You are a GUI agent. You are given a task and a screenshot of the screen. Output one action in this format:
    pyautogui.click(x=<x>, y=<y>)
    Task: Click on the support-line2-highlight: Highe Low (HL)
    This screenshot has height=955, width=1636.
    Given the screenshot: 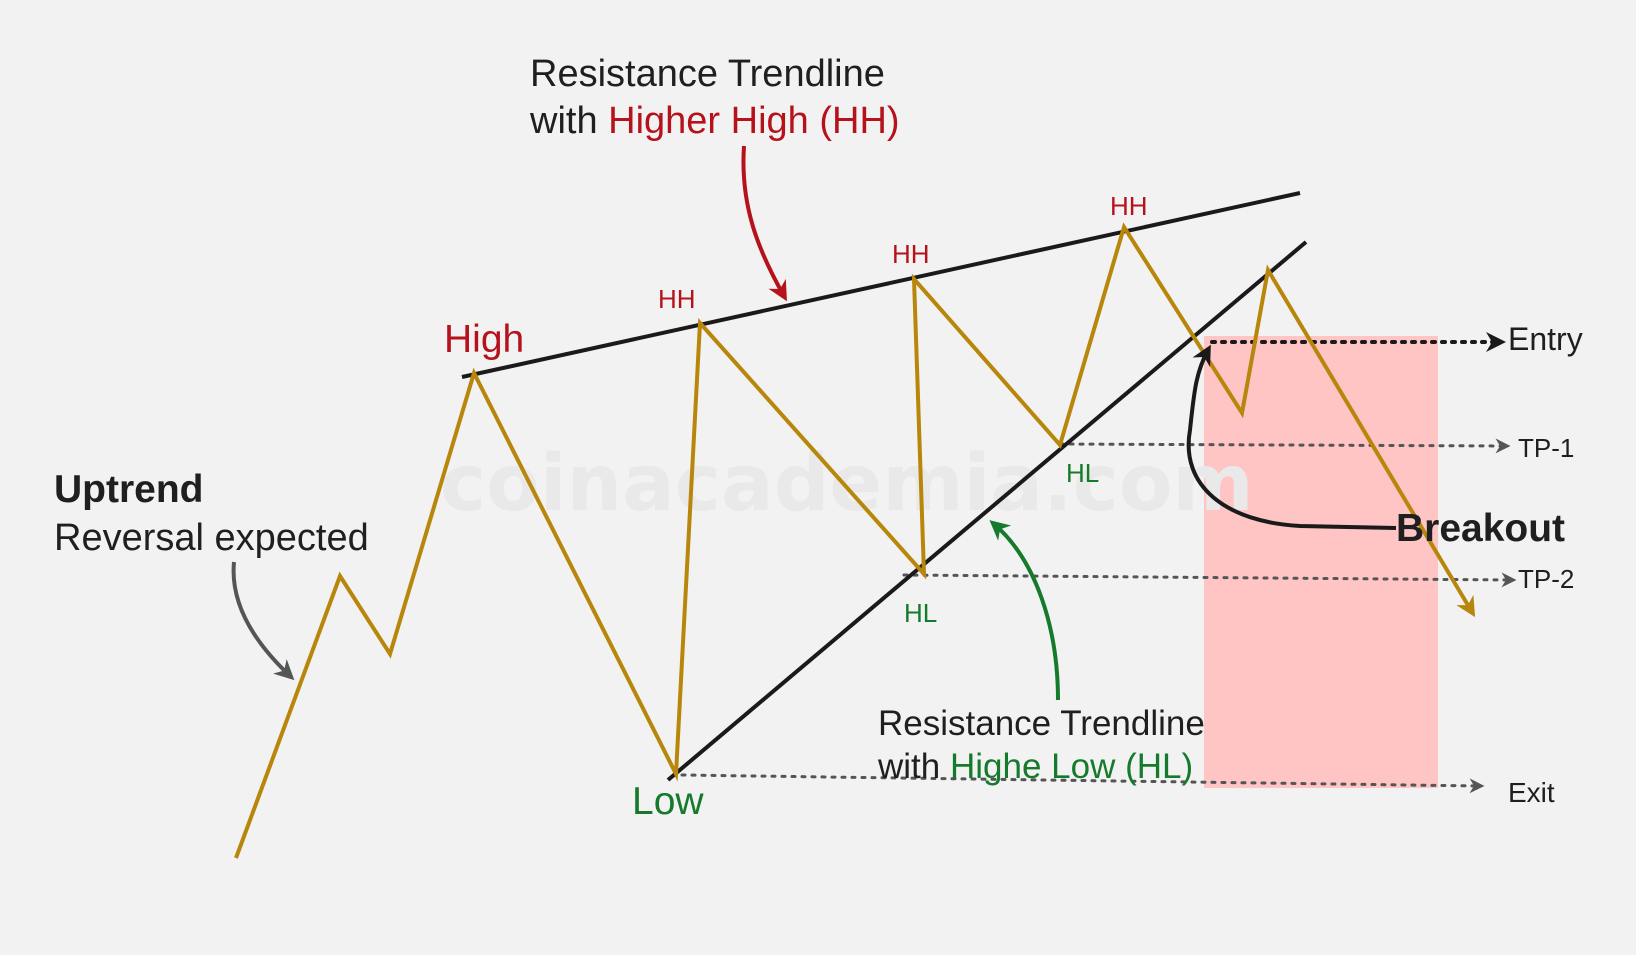 What is the action you would take?
    pyautogui.click(x=1071, y=766)
    